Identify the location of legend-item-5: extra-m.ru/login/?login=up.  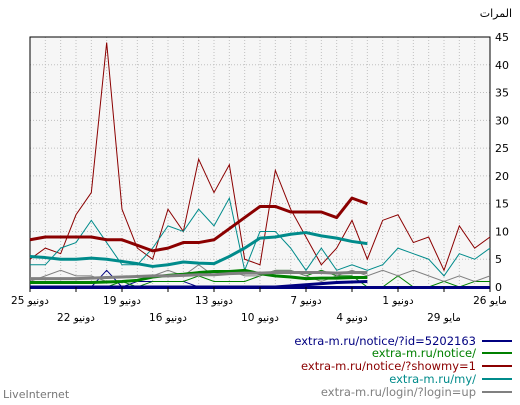
(416, 392).